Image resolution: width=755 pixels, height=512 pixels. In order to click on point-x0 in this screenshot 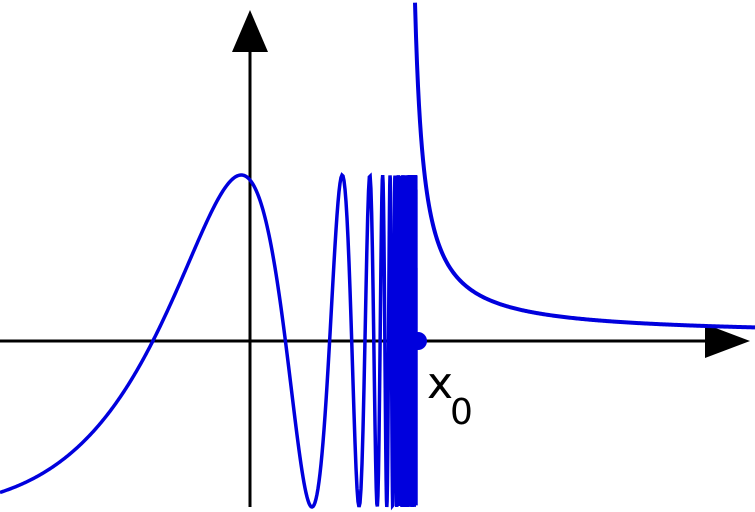, I will do `click(418, 341)`.